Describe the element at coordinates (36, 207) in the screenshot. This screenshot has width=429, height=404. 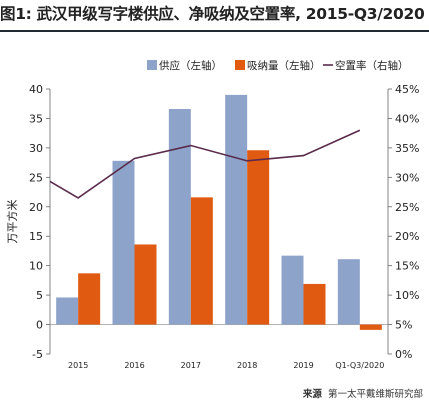
I see `left-axis-tick-label: 20` at that location.